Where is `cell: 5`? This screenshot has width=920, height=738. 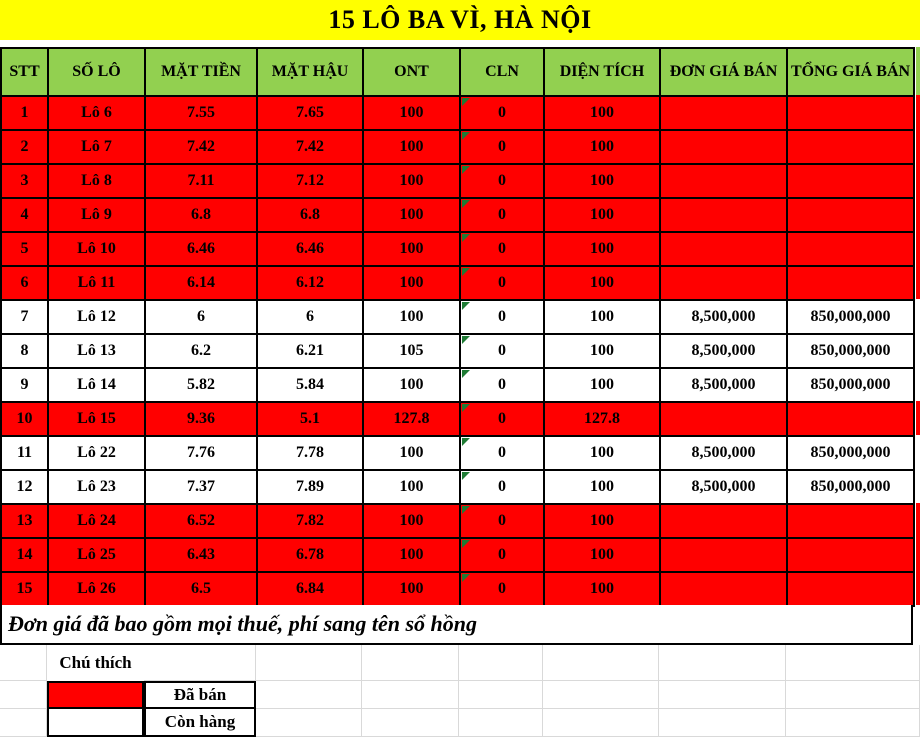 cell: 5 is located at coordinates (24, 249).